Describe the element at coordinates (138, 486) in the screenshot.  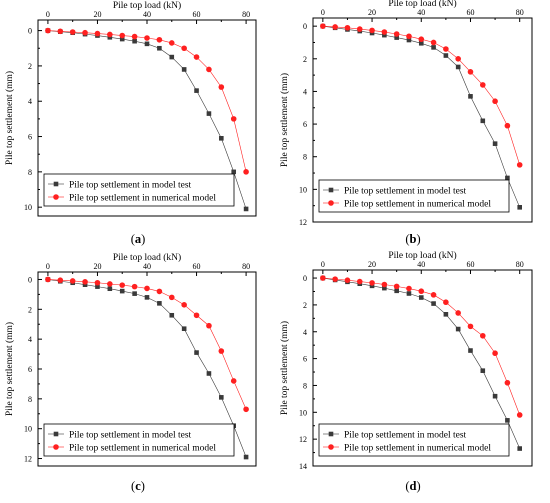
I see `panel-label: (c)` at that location.